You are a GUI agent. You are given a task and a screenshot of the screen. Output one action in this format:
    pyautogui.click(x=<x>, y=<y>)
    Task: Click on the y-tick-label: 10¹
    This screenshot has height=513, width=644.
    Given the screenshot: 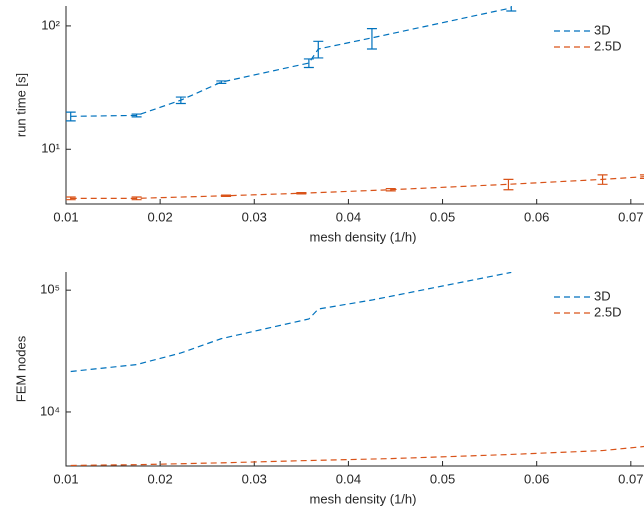 What is the action you would take?
    pyautogui.click(x=50, y=148)
    